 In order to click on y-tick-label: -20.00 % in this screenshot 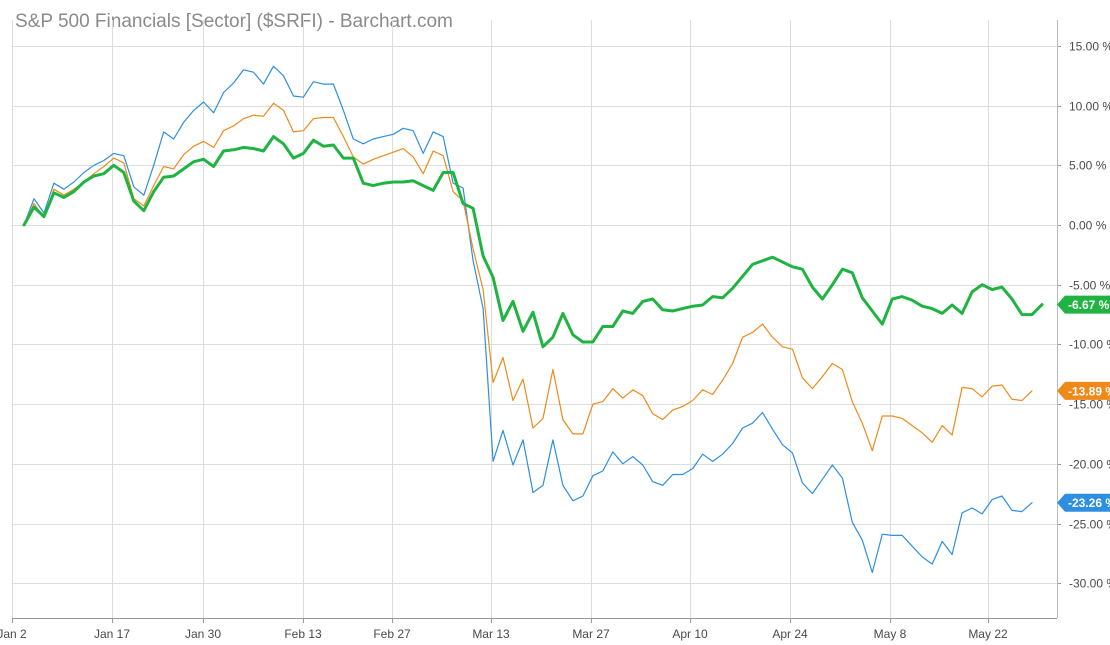, I will do `click(1089, 465)`.